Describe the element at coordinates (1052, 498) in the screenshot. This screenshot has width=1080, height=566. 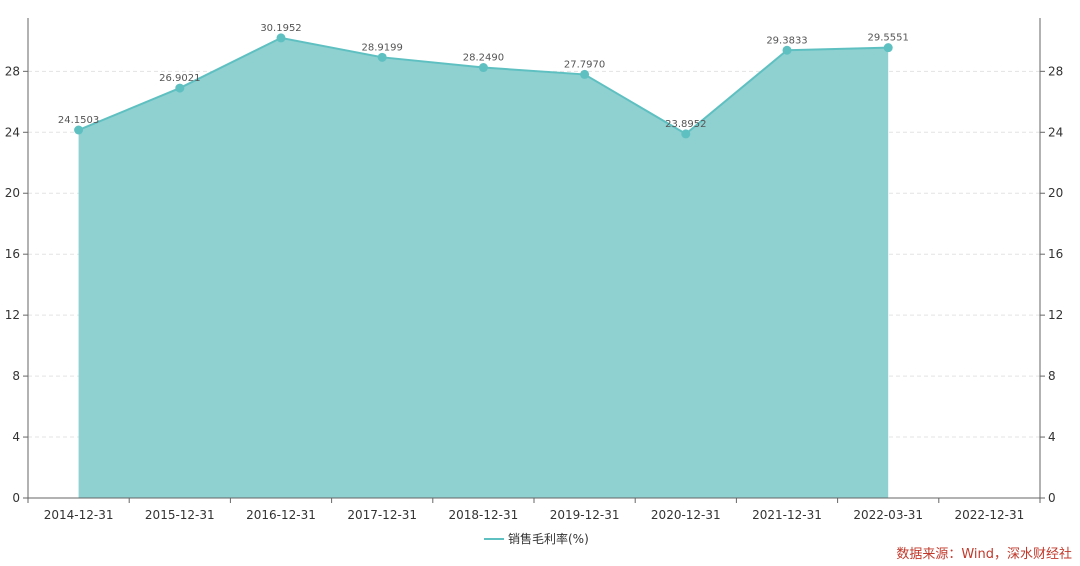
I see `y-tick-label-right: 0` at that location.